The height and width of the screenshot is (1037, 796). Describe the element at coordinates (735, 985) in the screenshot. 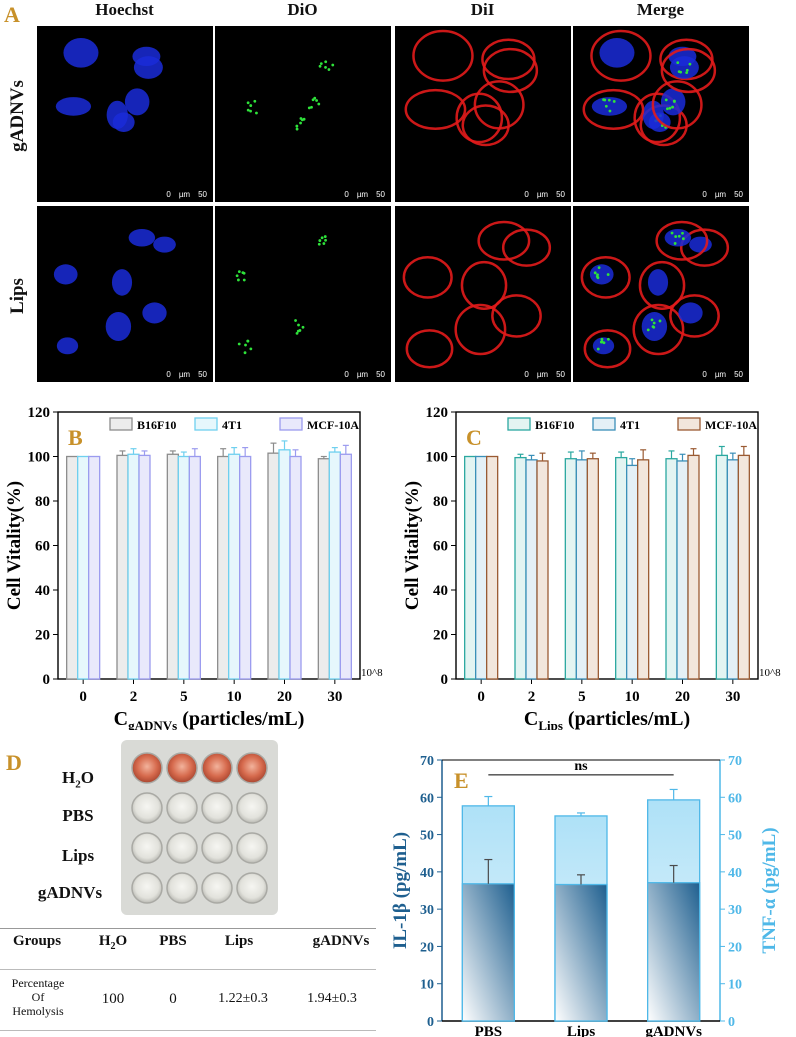

I see `y-tick-label-right: 10` at that location.